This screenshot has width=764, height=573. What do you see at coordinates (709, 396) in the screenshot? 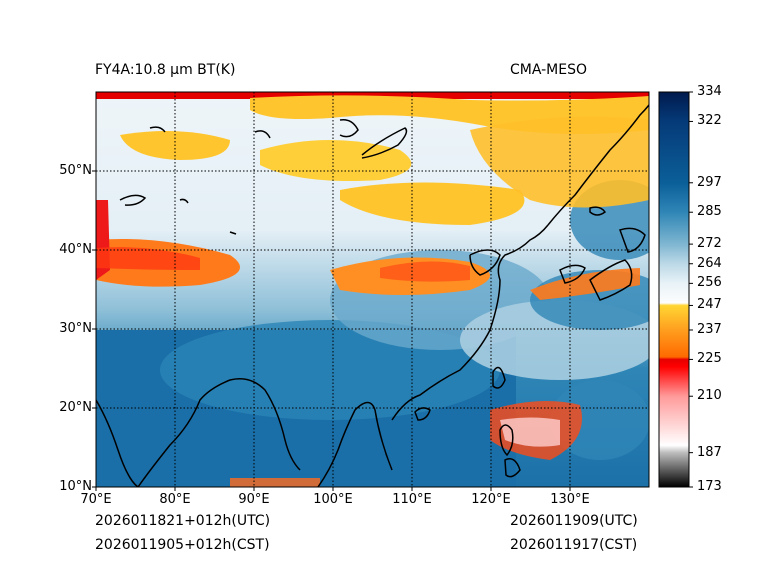
I see `colorbar-tick-label: 210` at bounding box center [709, 396].